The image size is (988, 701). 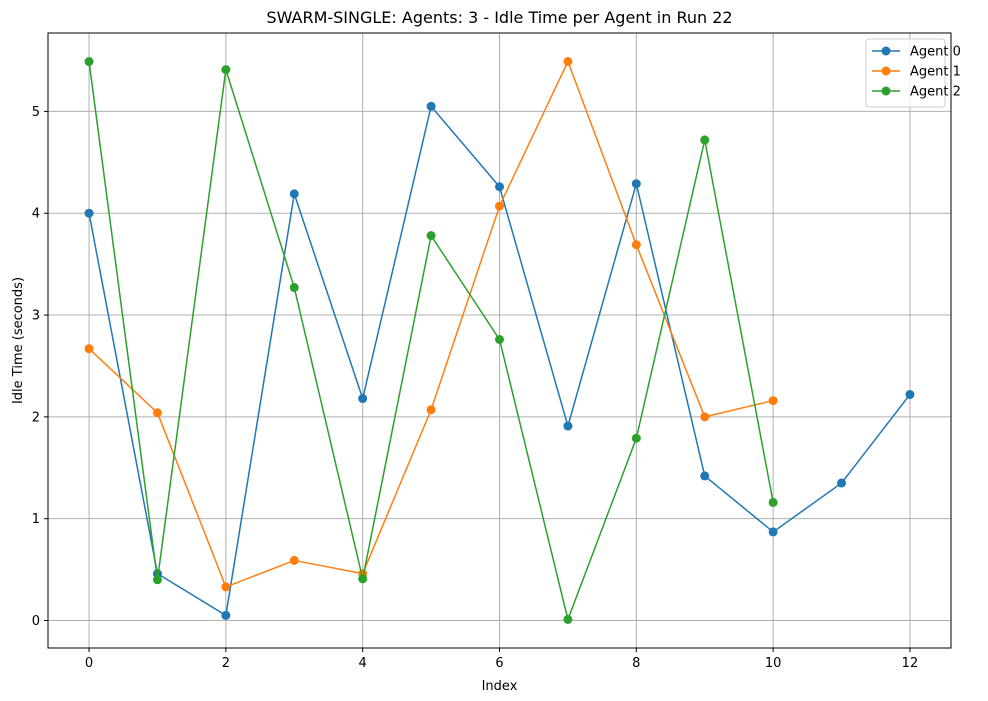 I want to click on legend: Agent 0 Agent 1 Agent 2, so click(x=913, y=73).